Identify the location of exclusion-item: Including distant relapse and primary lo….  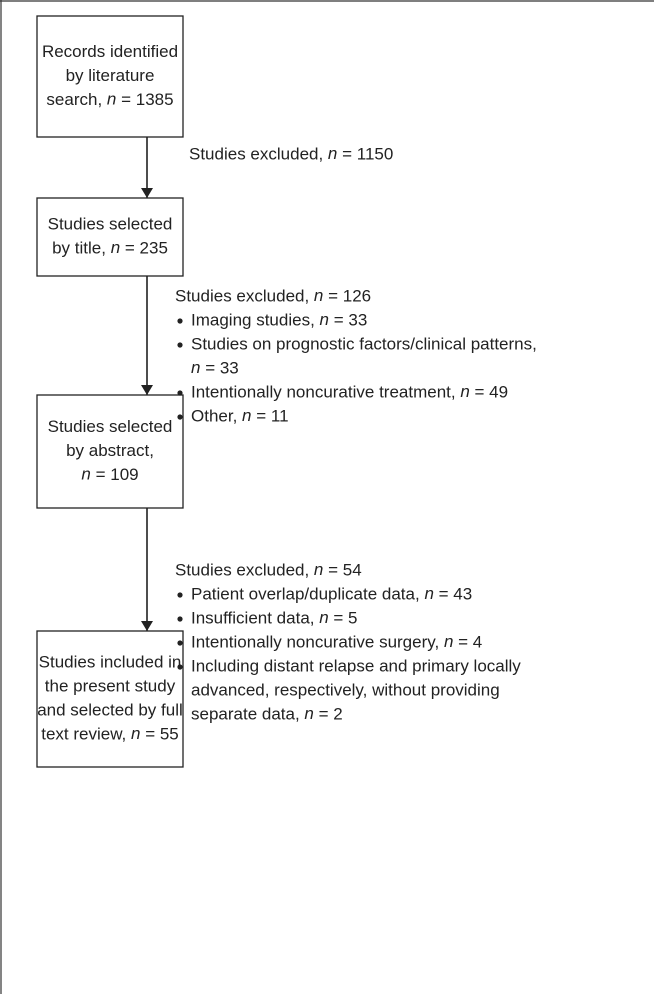
(356, 665).